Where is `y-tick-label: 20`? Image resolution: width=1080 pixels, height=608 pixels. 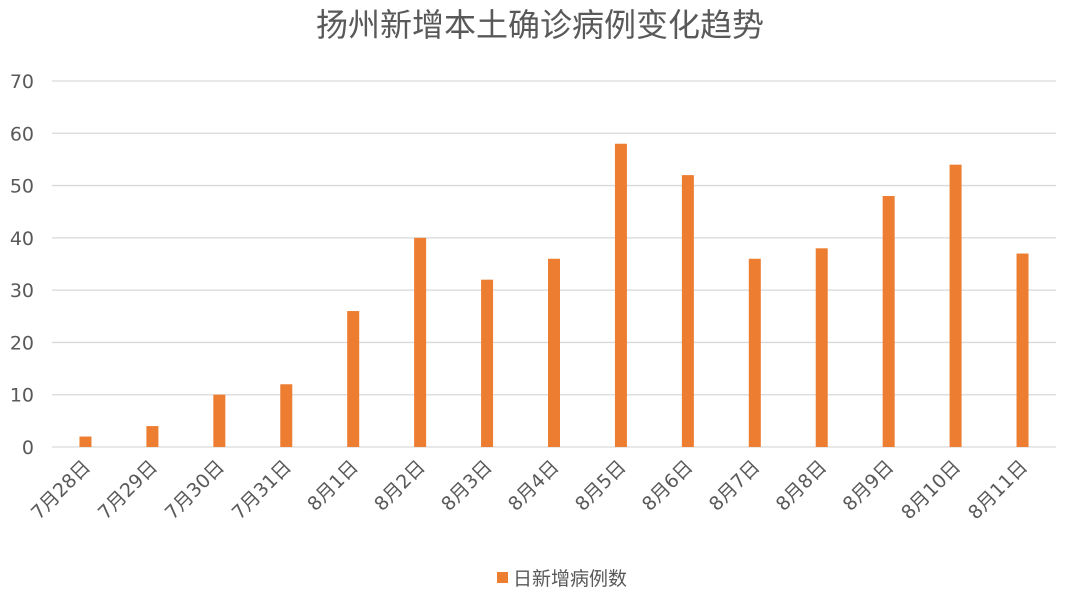 y-tick-label: 20 is located at coordinates (22, 343).